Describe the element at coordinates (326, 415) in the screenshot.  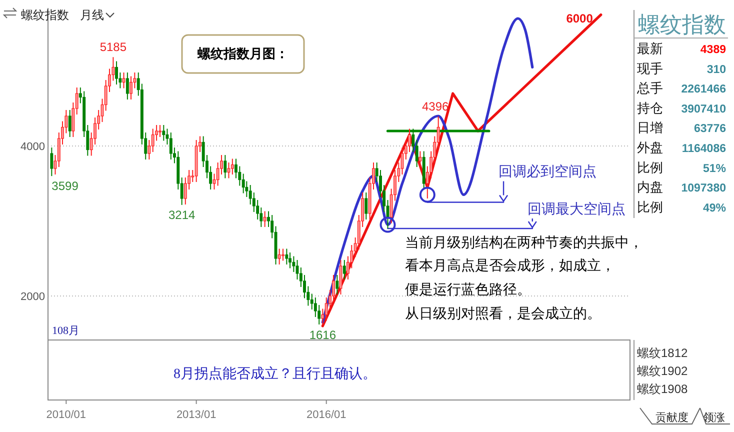
I see `x-tick-label: 2016/01` at that location.